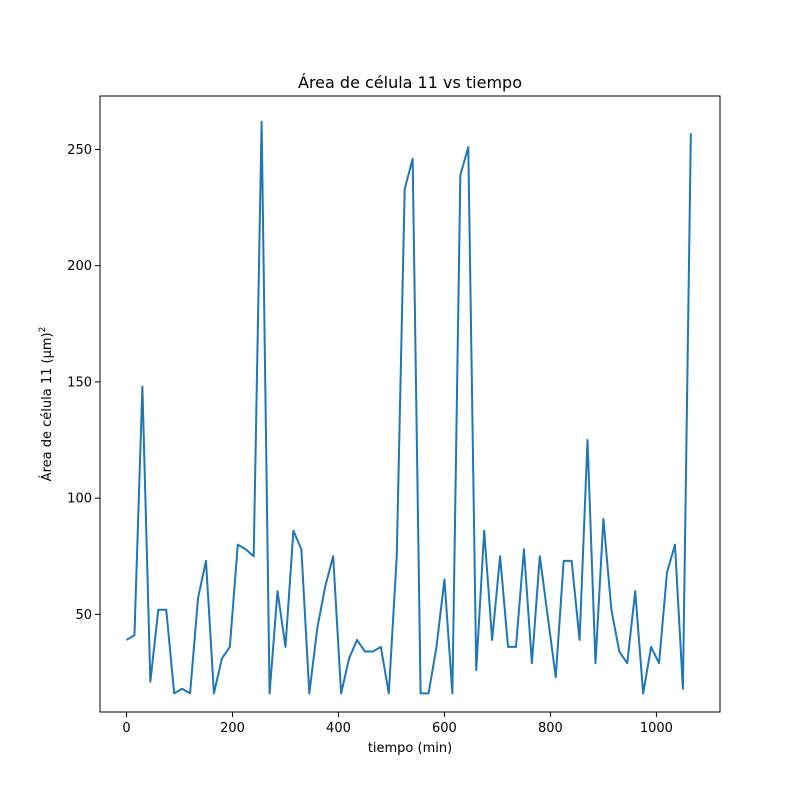 The image size is (800, 800). I want to click on y-tick-label: 150, so click(79, 382).